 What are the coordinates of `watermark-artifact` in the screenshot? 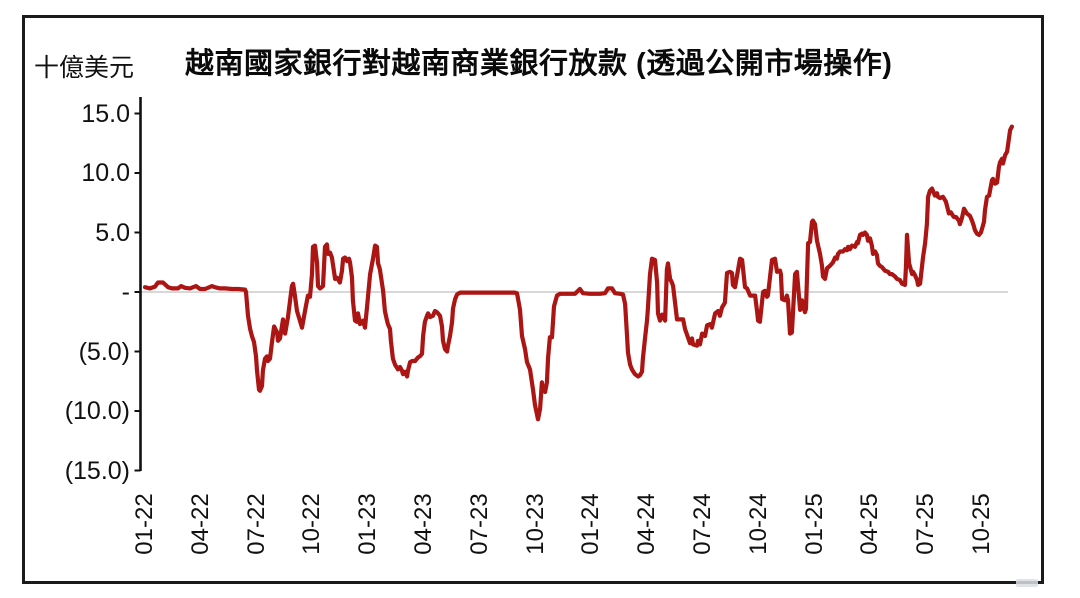 It's located at (1027, 583).